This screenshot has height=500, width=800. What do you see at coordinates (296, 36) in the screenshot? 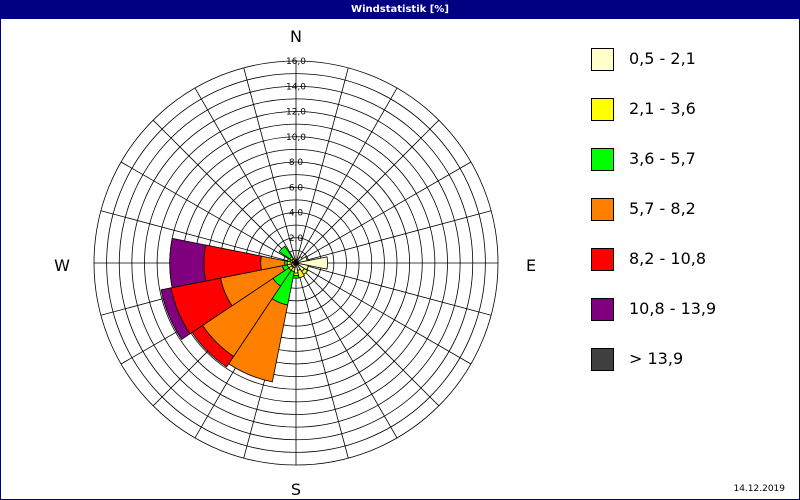
I see `cardinal-label-north: N` at bounding box center [296, 36].